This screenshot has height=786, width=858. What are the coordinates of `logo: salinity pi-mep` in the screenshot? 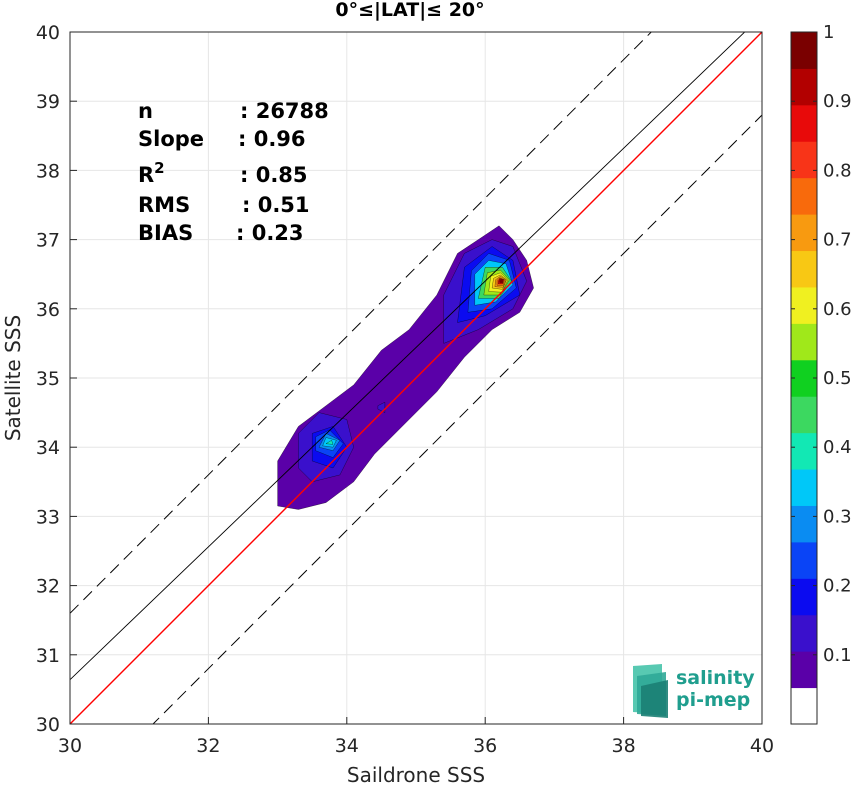 It's located at (694, 691).